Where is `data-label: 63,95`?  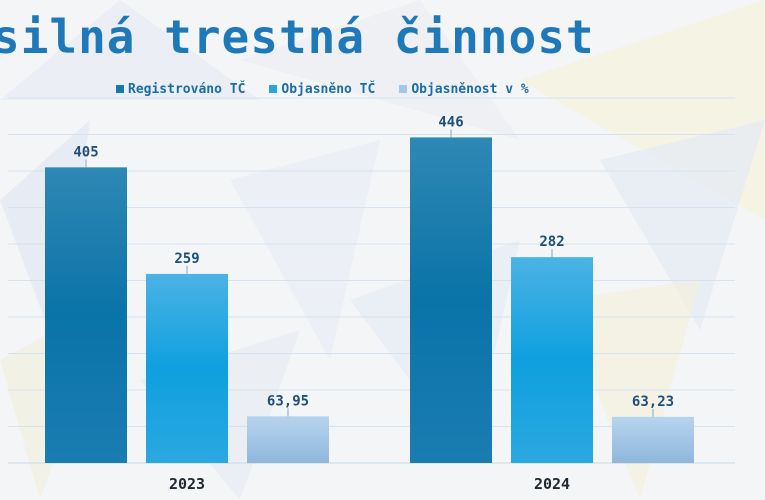
data-label: 63,95 is located at coordinates (288, 401).